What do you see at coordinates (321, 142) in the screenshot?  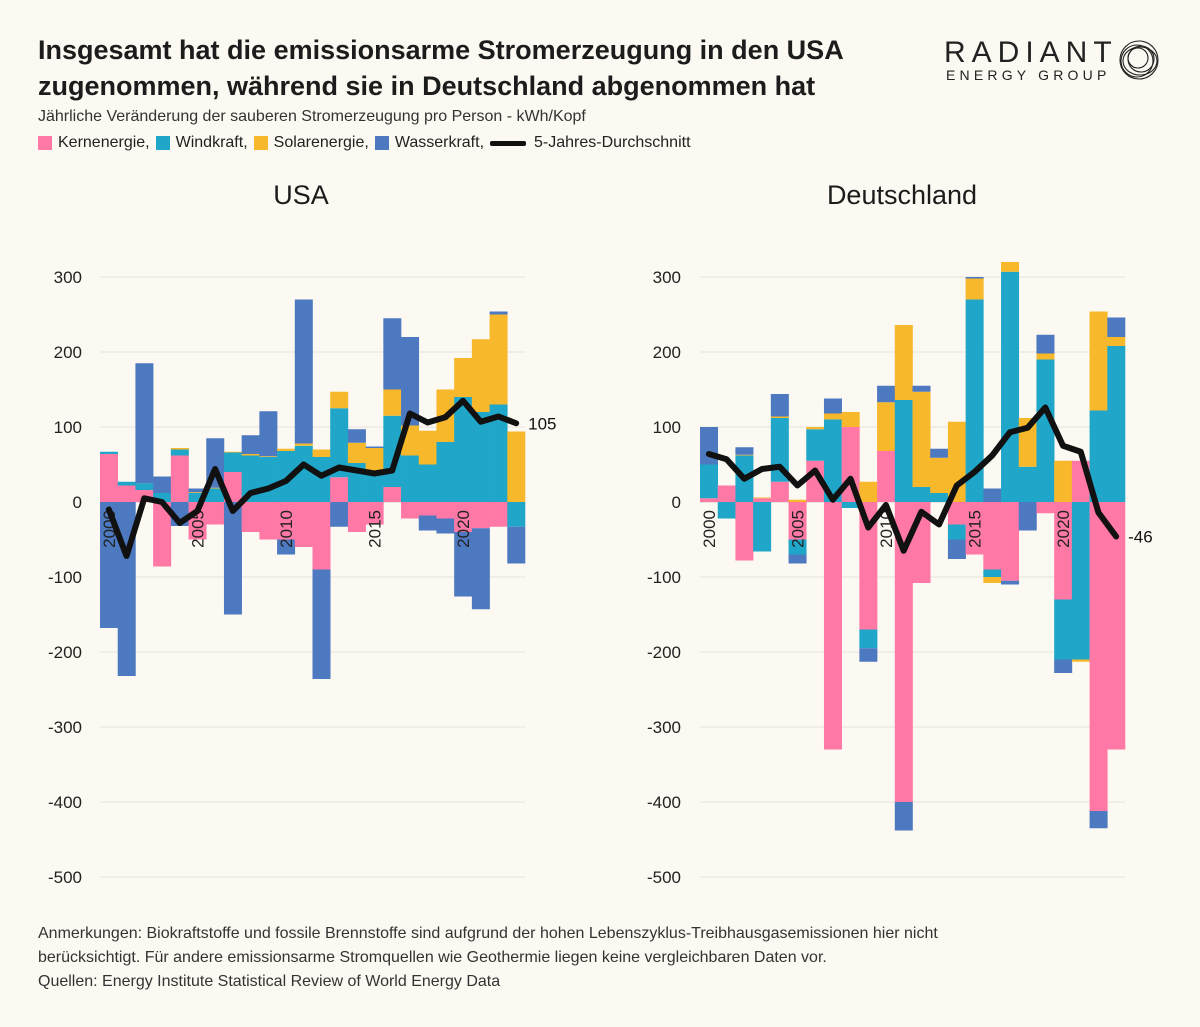 I see `legend-label-solar: Solarenergie,` at bounding box center [321, 142].